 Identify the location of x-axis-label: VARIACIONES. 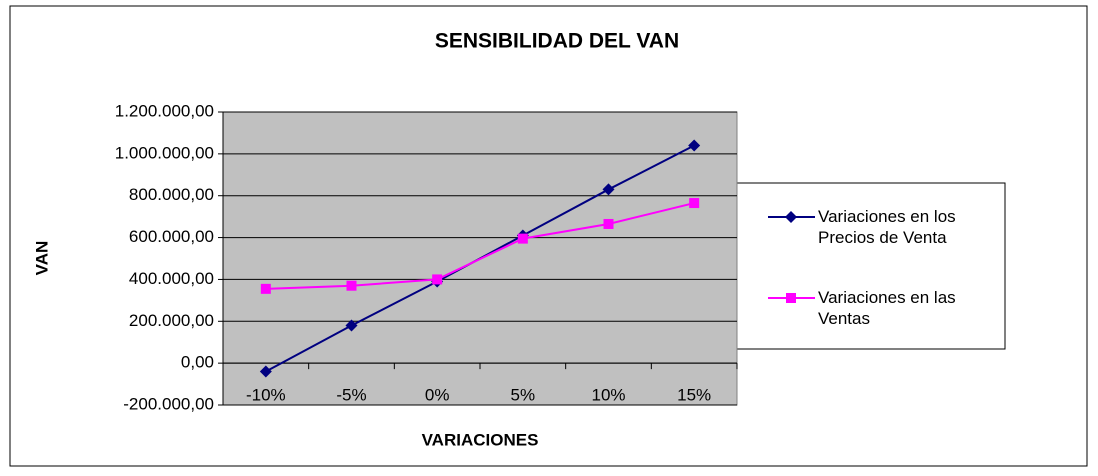
(480, 439).